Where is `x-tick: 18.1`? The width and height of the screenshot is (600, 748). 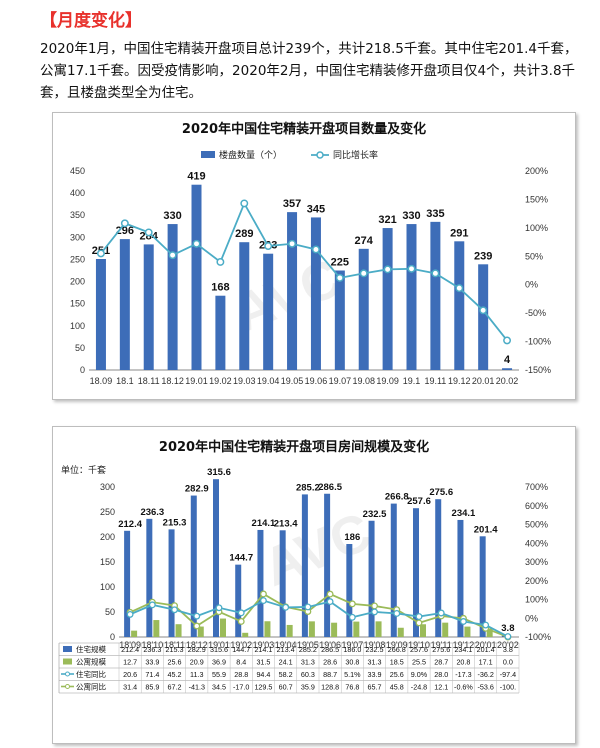 x-tick: 18.1 is located at coordinates (125, 381).